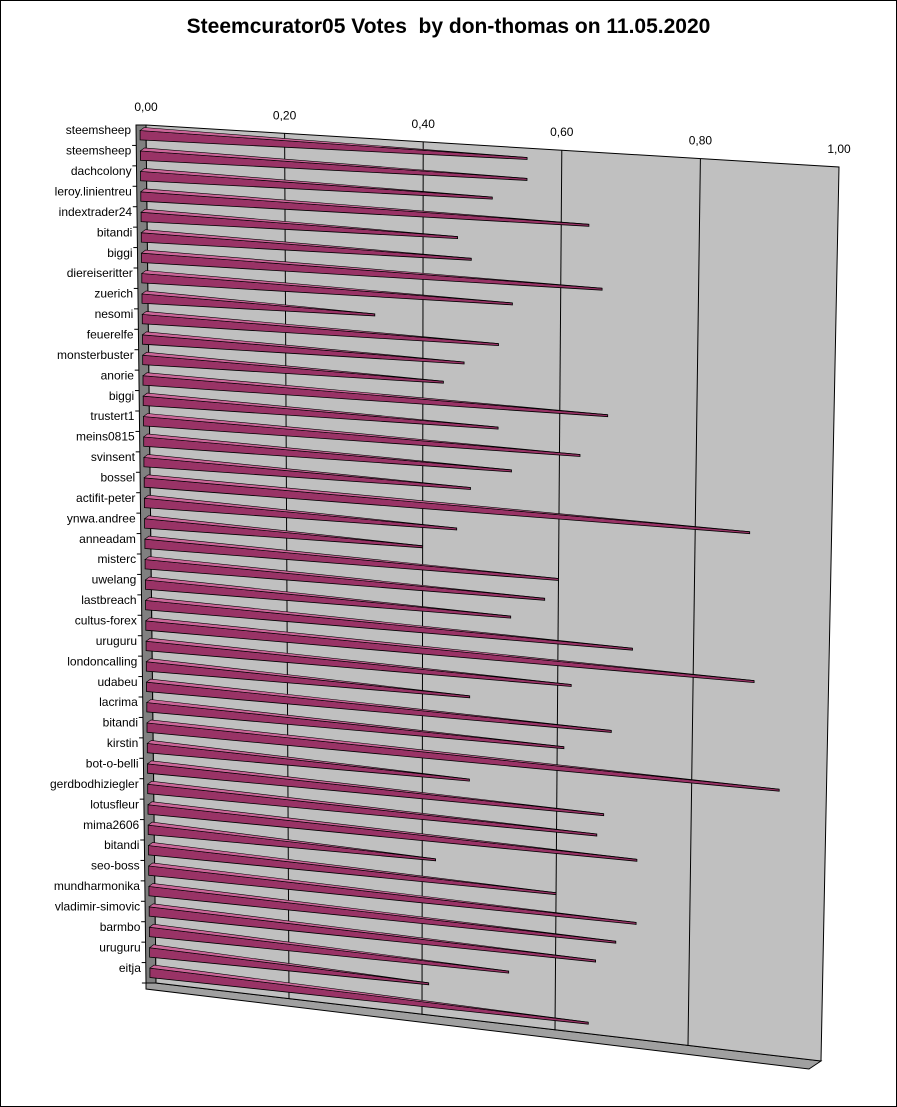 This screenshot has height=1107, width=897. I want to click on x-tick-label: 0,60, so click(562, 132).